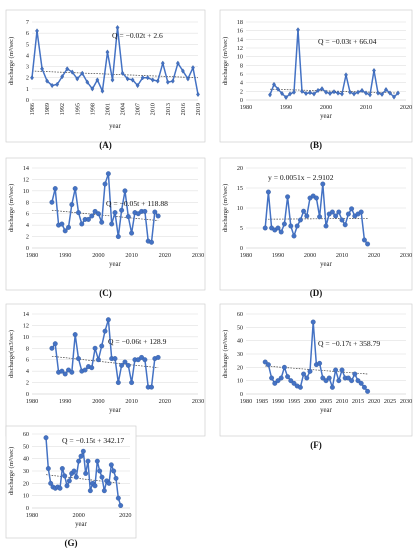 This screenshot has width=417, height=550. What do you see at coordinates (26, 337) in the screenshot?
I see `y-tick-label: 10` at bounding box center [26, 337].